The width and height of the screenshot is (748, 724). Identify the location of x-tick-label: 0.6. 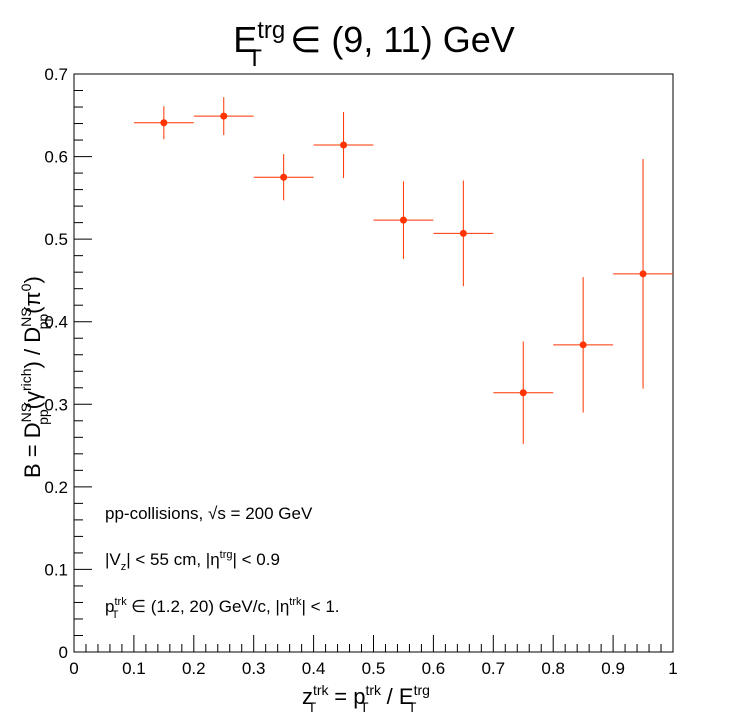
(434, 668).